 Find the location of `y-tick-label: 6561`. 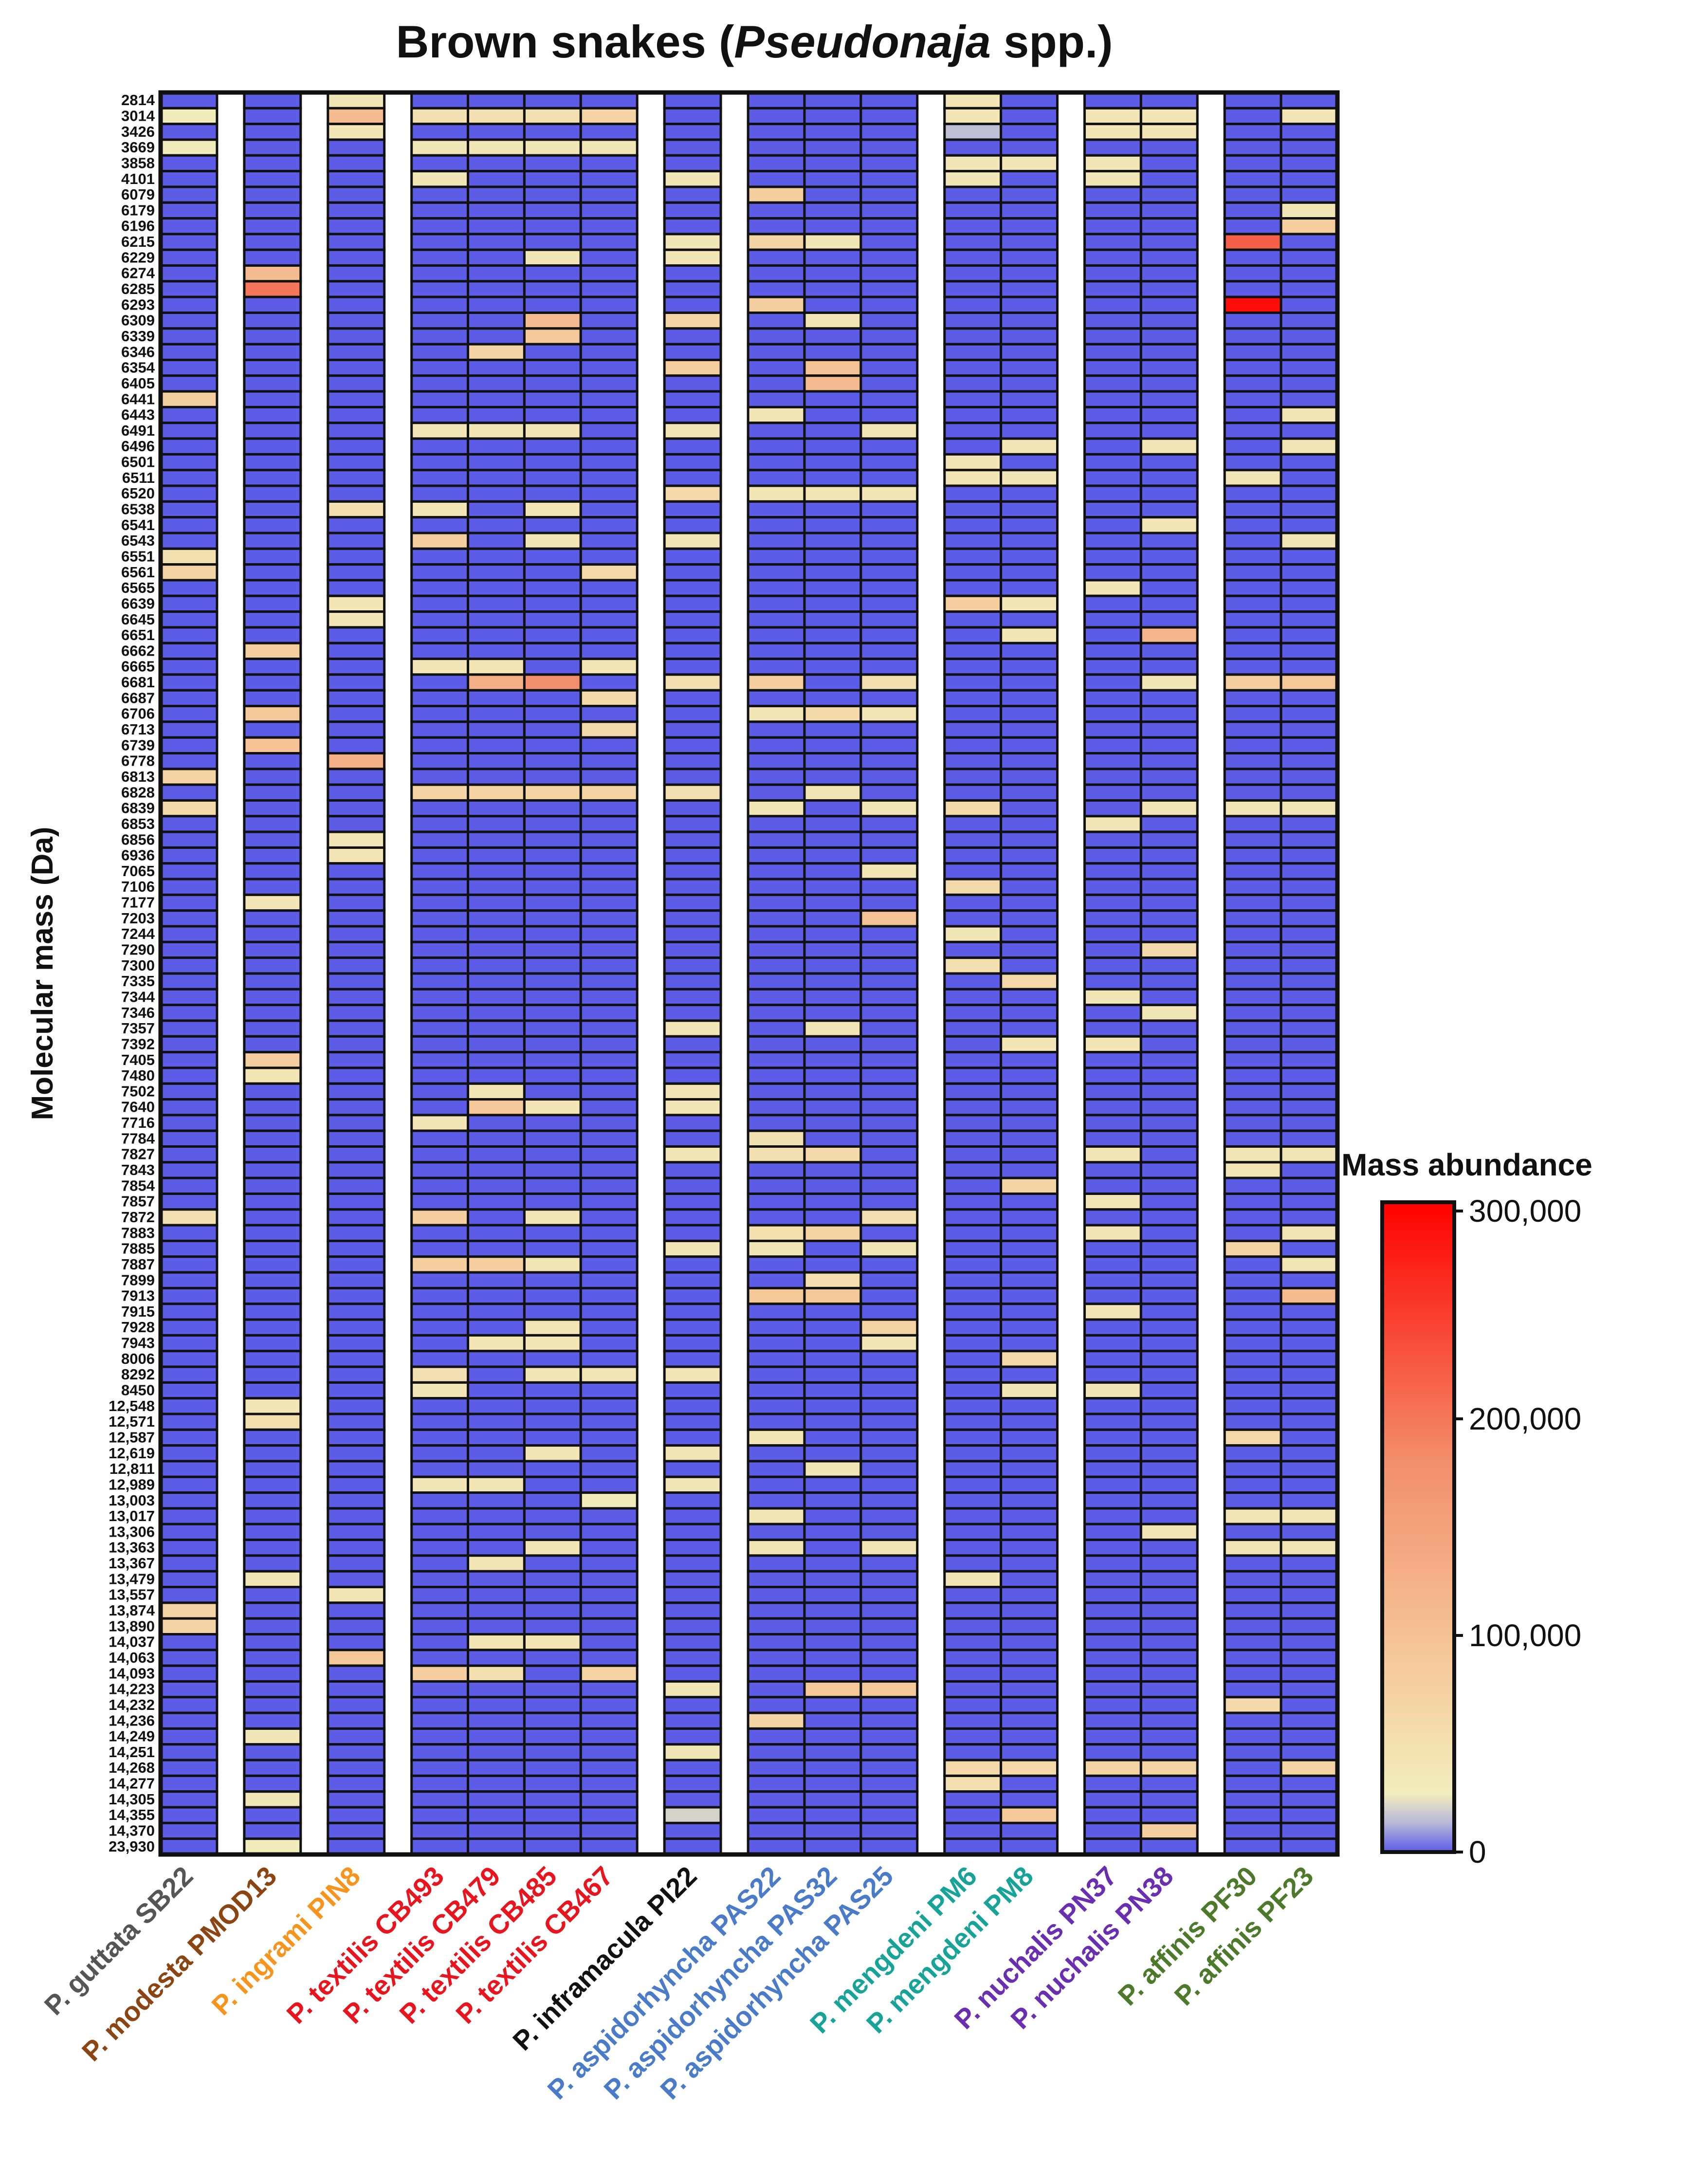

y-tick-label: 6561 is located at coordinates (138, 572).